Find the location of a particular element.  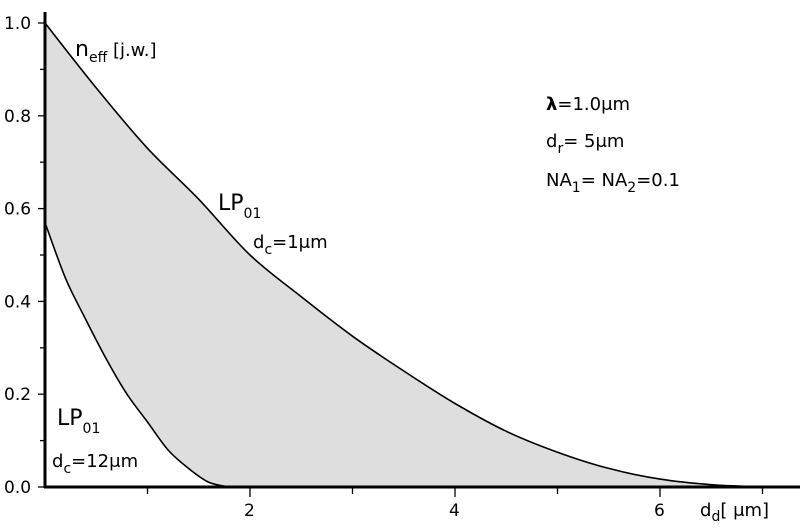

y-tick-label: 0.0 is located at coordinates (17, 488).